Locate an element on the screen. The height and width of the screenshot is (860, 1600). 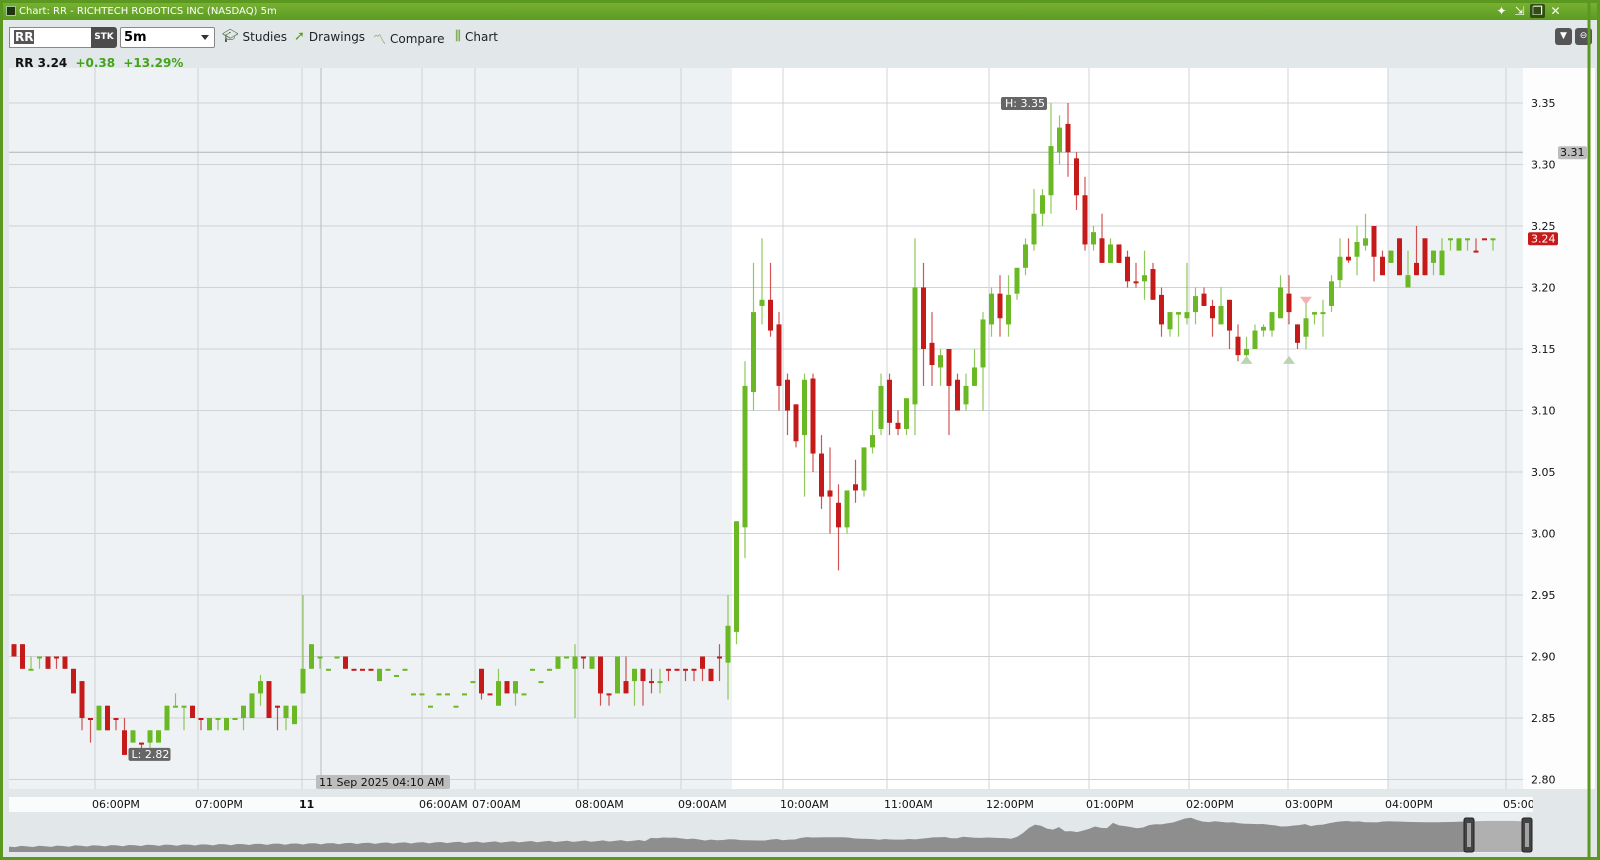
restore-icon: ❐ is located at coordinates (1537, 11).